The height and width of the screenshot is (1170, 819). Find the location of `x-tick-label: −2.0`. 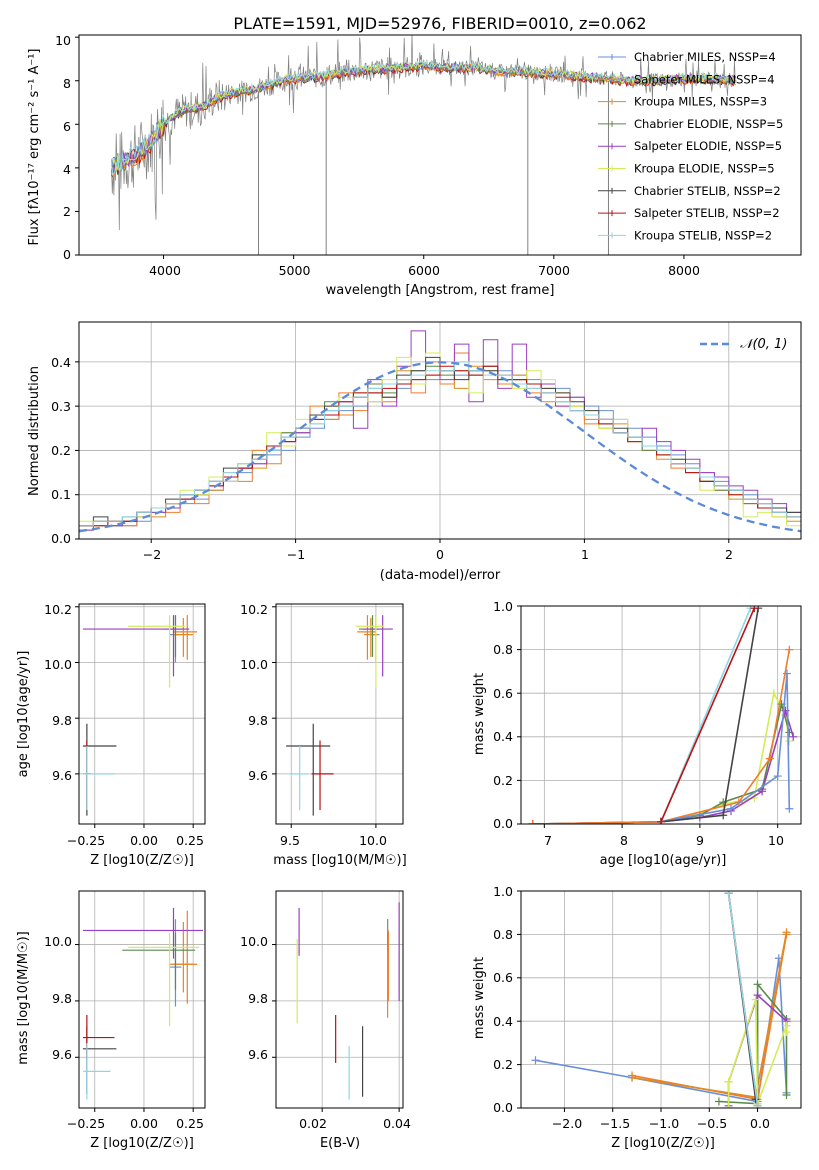

x-tick-label: −2.0 is located at coordinates (567, 1123).